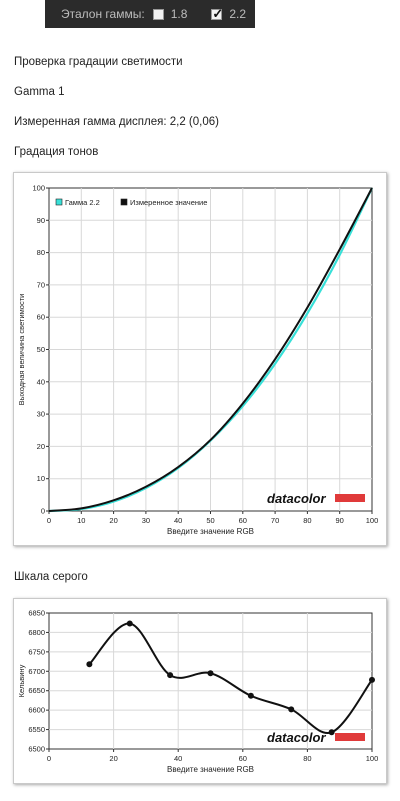 Image resolution: width=400 pixels, height=801 pixels. Describe the element at coordinates (41, 220) in the screenshot. I see `y-tick-label: 90` at that location.